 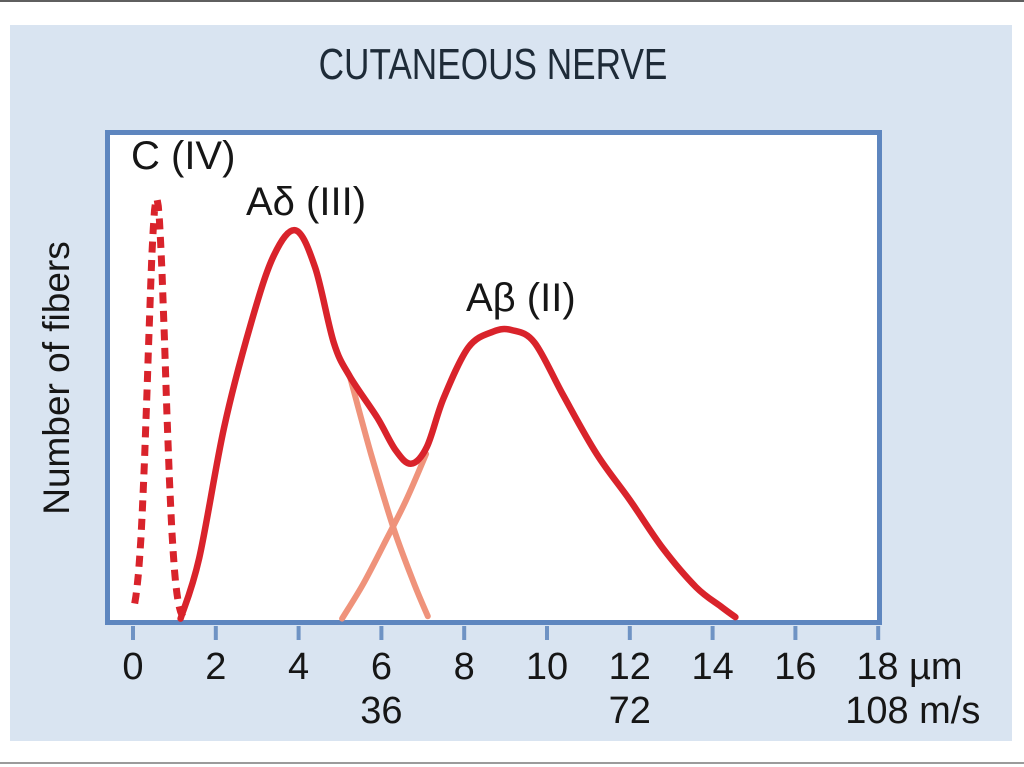 I want to click on chart-title: CUTANEOUS NERVE, so click(x=493, y=65).